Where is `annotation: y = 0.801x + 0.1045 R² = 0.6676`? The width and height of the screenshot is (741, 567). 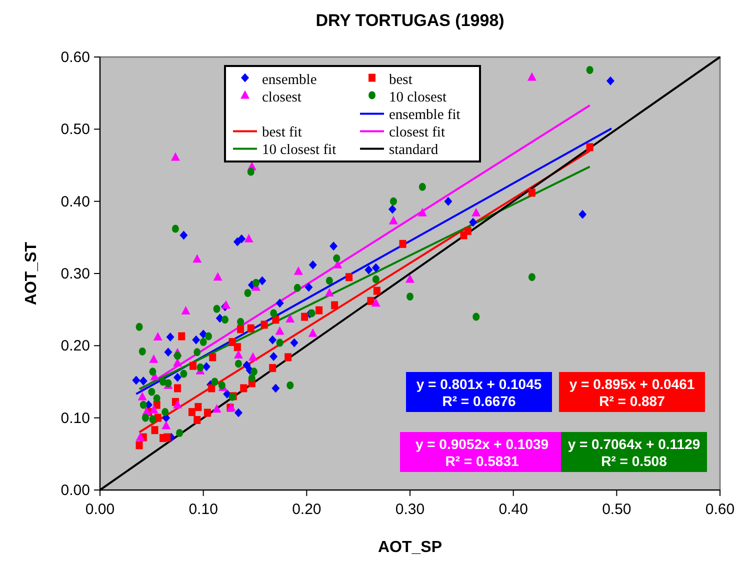 annotation: y = 0.801x + 0.1045 R² = 0.6676 is located at coordinates (479, 392).